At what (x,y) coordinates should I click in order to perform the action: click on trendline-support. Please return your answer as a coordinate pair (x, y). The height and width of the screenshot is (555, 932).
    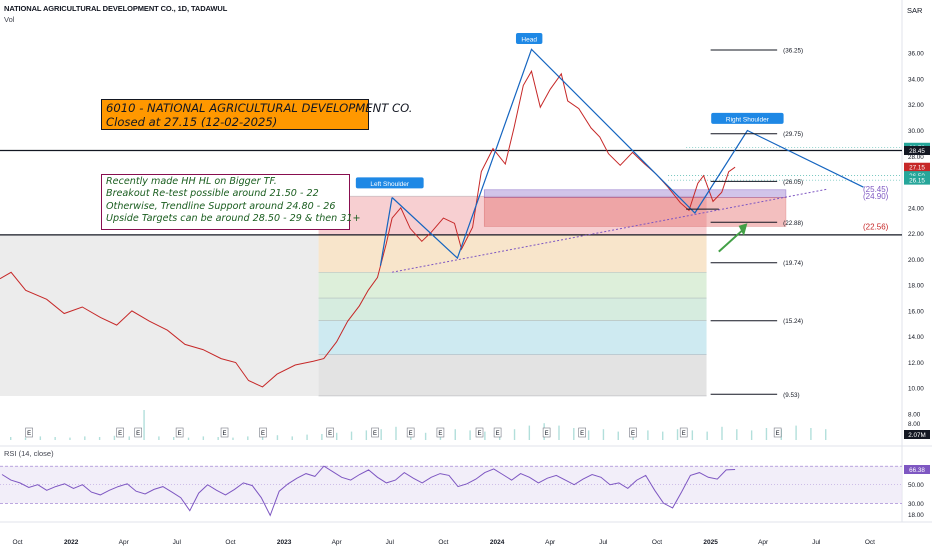
    Looking at the image, I should click on (609, 230).